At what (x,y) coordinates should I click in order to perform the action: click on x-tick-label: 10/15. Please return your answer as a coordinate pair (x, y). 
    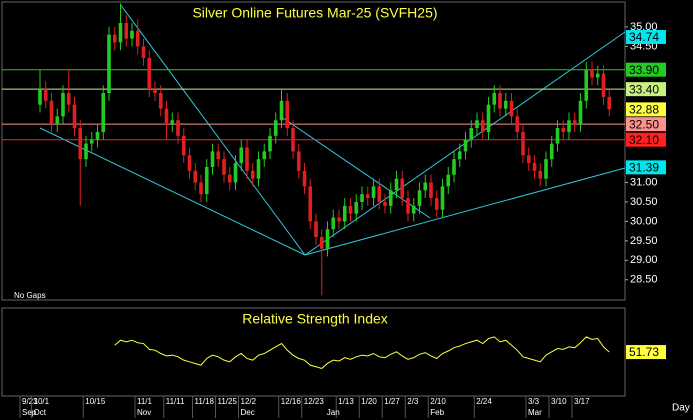
    Looking at the image, I should click on (95, 401).